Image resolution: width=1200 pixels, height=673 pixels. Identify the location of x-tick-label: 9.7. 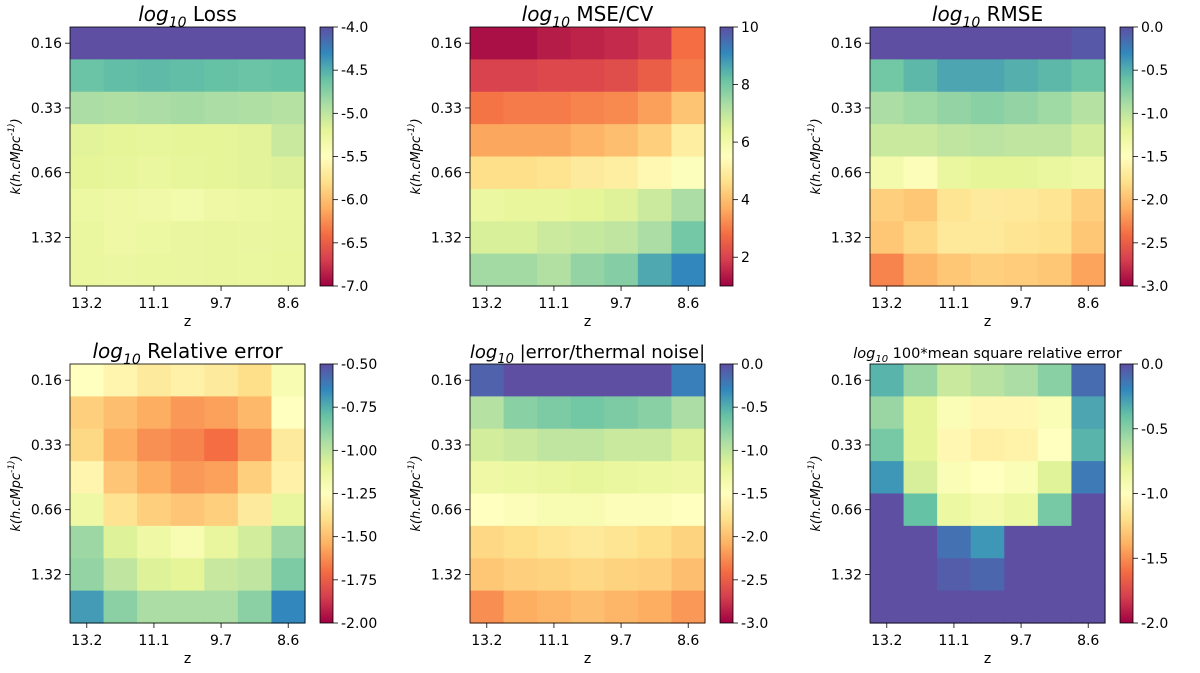
(621, 641).